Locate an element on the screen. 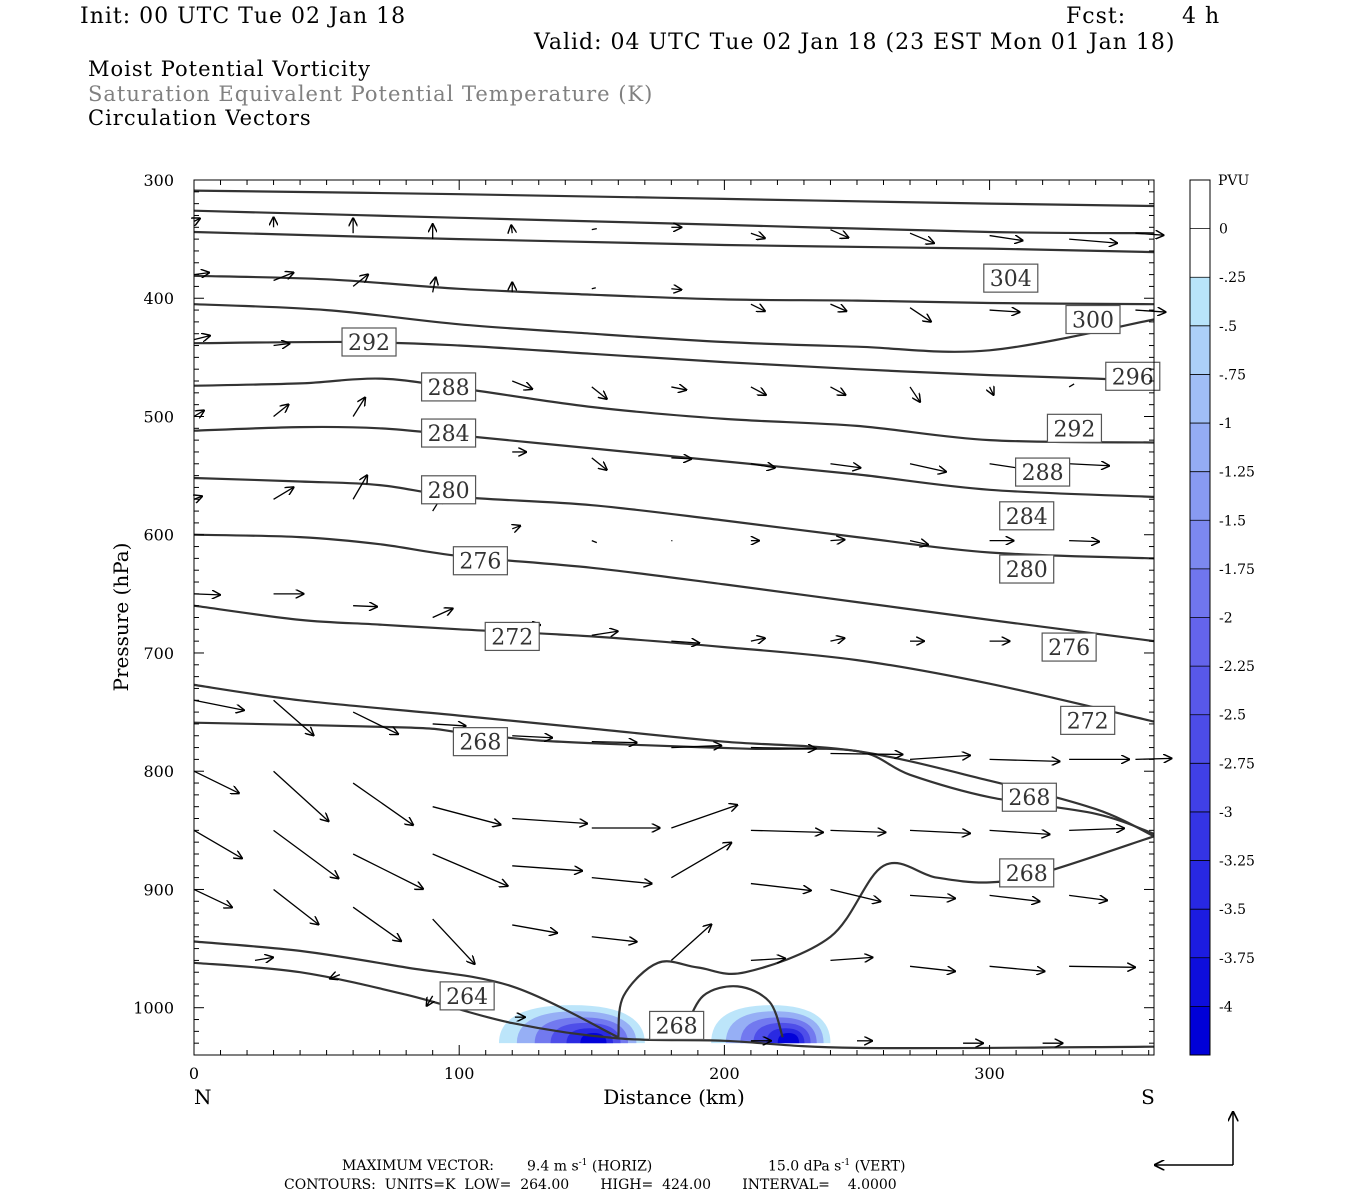 This screenshot has width=1350, height=1200. y-tick-label: 400 is located at coordinates (158, 298).